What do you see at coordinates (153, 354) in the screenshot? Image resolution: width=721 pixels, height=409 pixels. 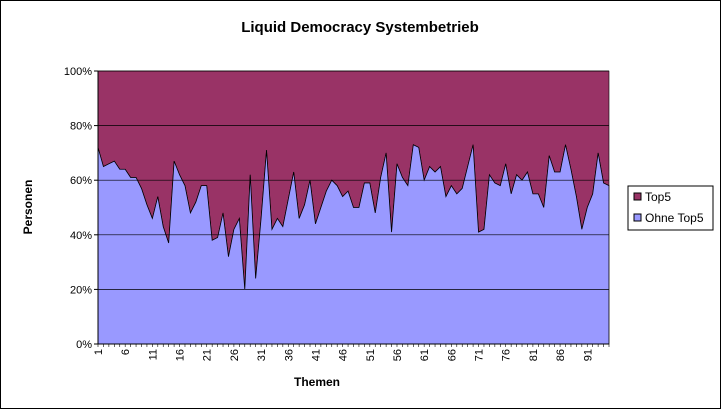 I see `x-tick-label: 11` at bounding box center [153, 354].